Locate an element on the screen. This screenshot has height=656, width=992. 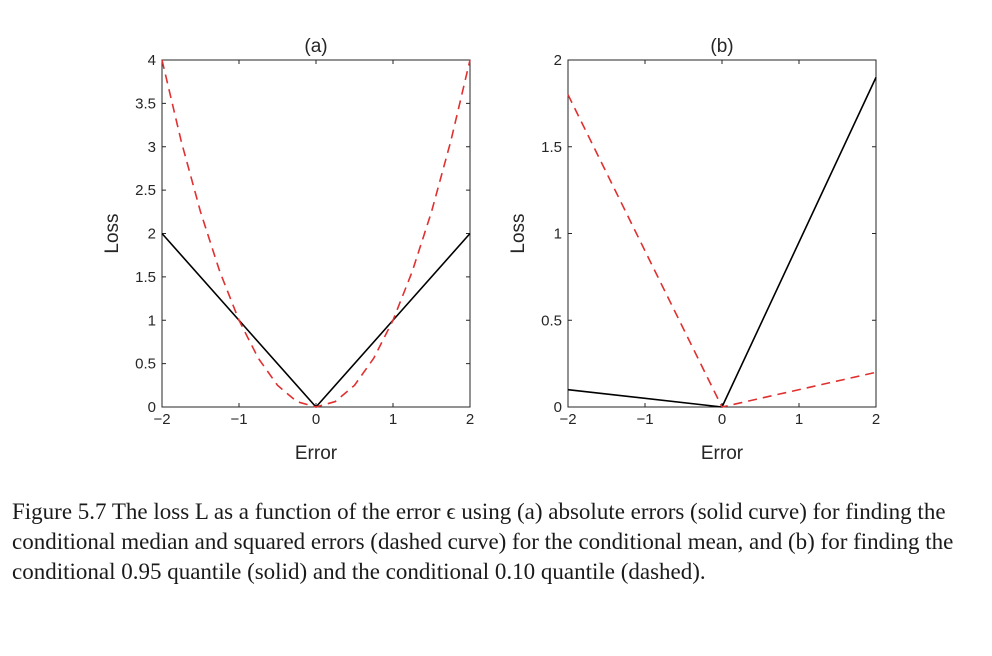
panel-a-y-tick-label: 2 is located at coordinates (152, 234).